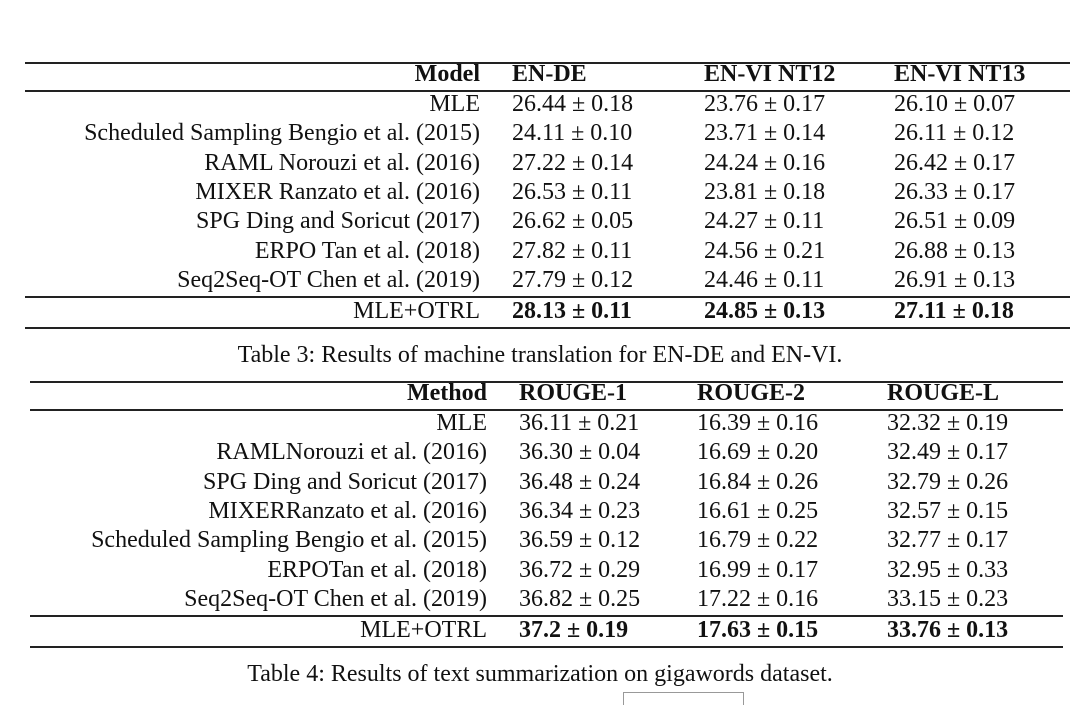 The image size is (1080, 705). What do you see at coordinates (955, 221) in the screenshot?
I see `row-cell: 26.51 ± 0.09` at bounding box center [955, 221].